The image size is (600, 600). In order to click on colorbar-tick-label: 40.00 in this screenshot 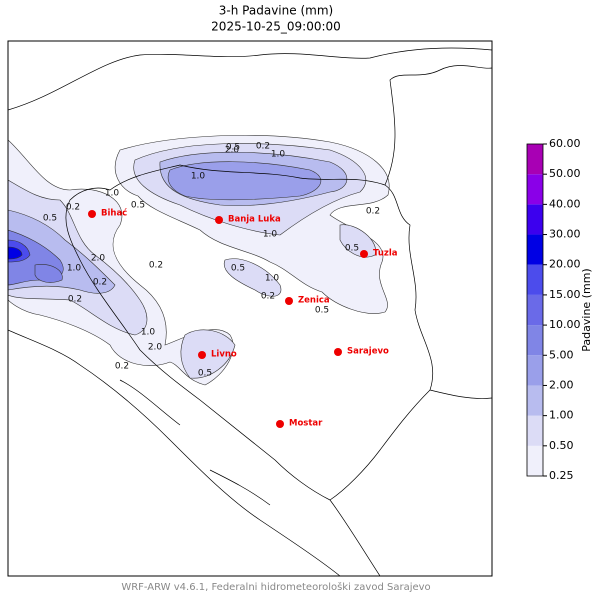, I will do `click(565, 203)`.